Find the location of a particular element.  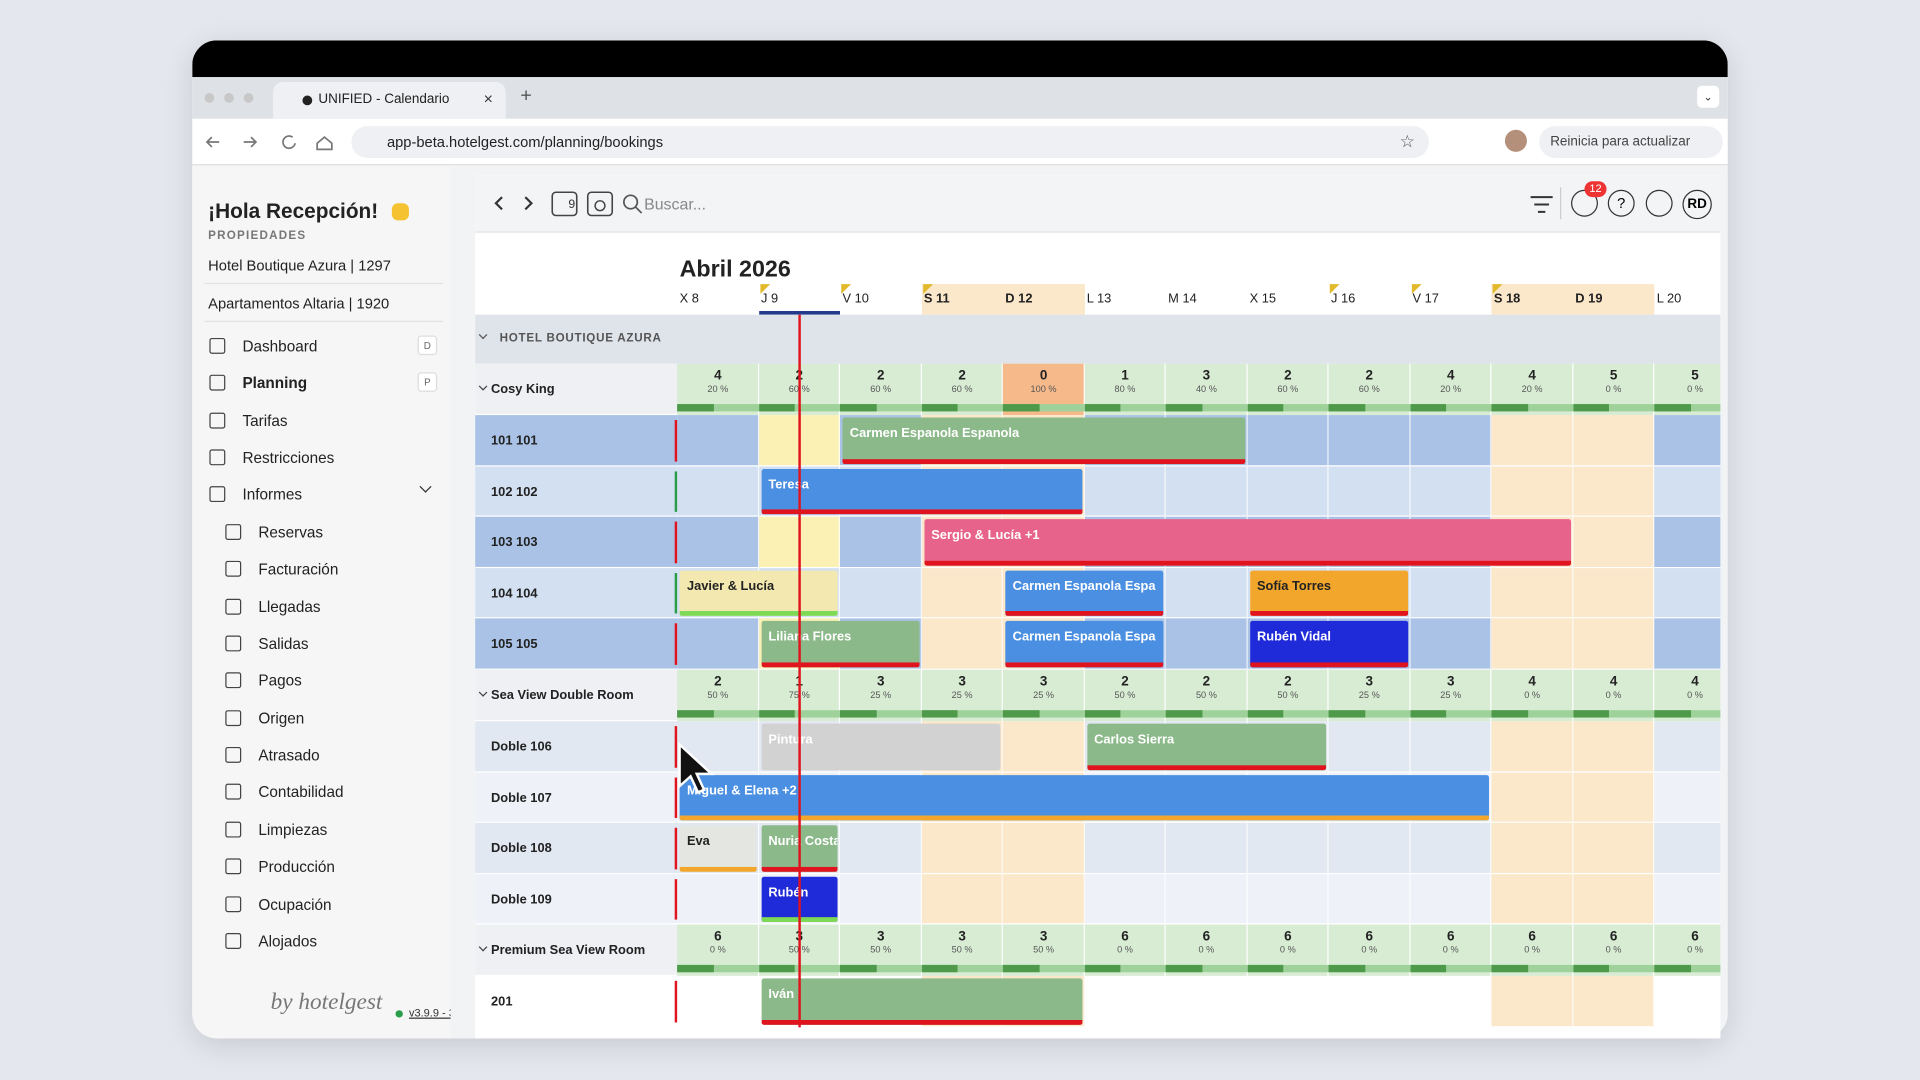

booking: Rubén Vidal is located at coordinates (1328, 644).